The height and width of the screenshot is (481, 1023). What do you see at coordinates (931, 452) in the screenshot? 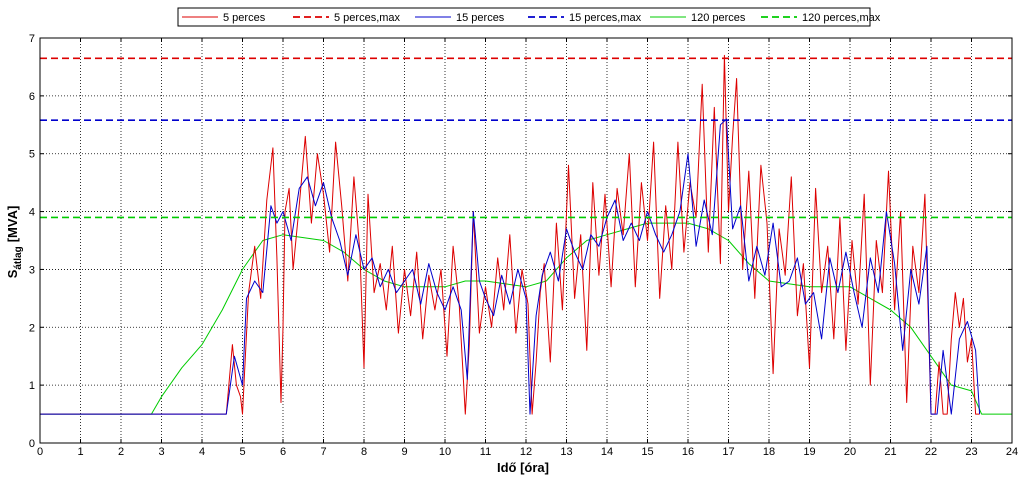
I see `x-tick-label: 22` at bounding box center [931, 452].